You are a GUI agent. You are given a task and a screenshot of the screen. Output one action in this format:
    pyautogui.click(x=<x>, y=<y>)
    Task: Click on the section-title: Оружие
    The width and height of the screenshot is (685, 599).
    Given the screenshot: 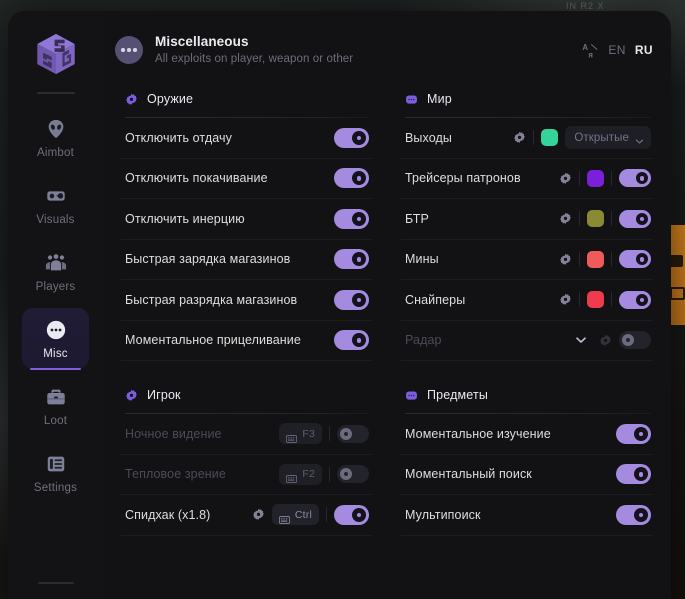 What is the action you would take?
    pyautogui.click(x=170, y=99)
    